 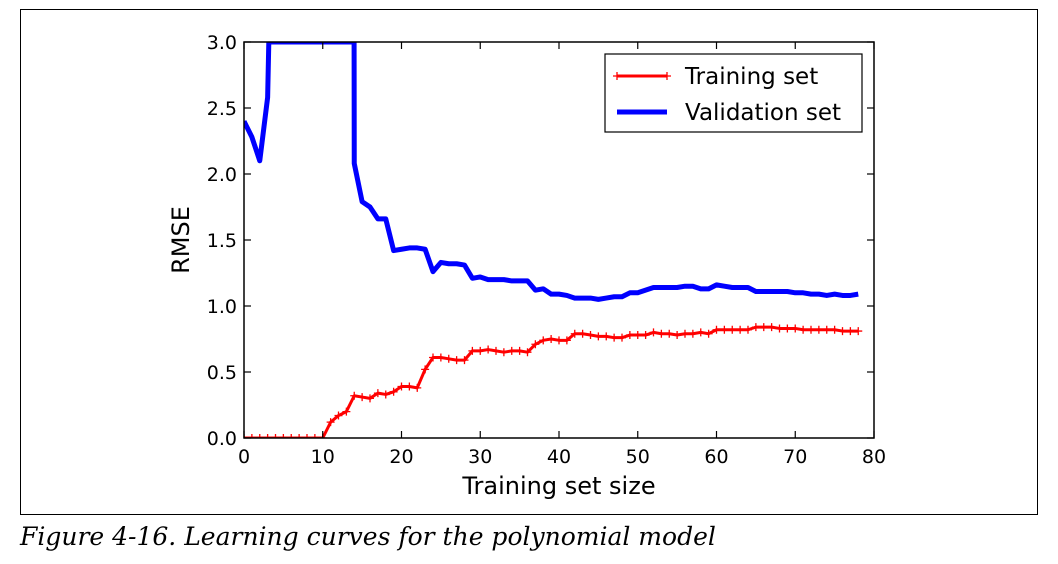 I want to click on y-tick-label: 1.0, so click(x=222, y=307).